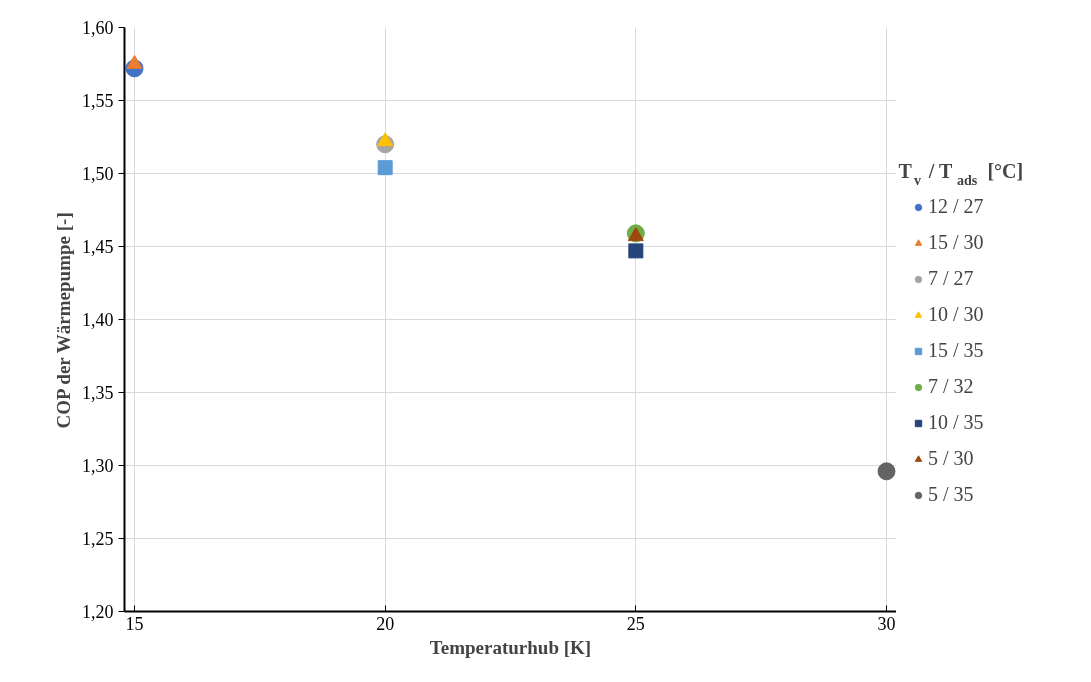 The height and width of the screenshot is (682, 1091). What do you see at coordinates (956, 206) in the screenshot?
I see `legend-label: 12 / 27` at bounding box center [956, 206].